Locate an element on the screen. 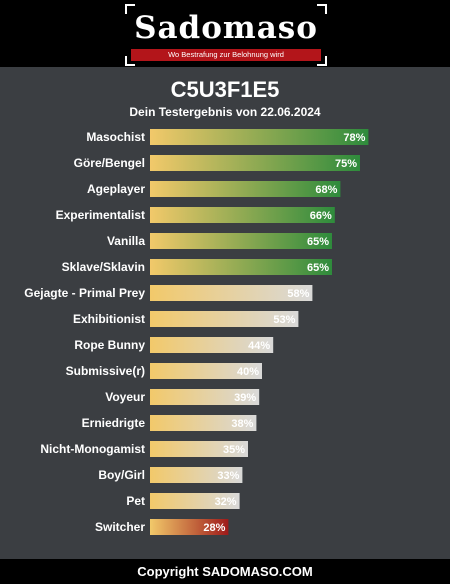 This screenshot has width=450, height=584. category-label: Vanilla is located at coordinates (126, 241).